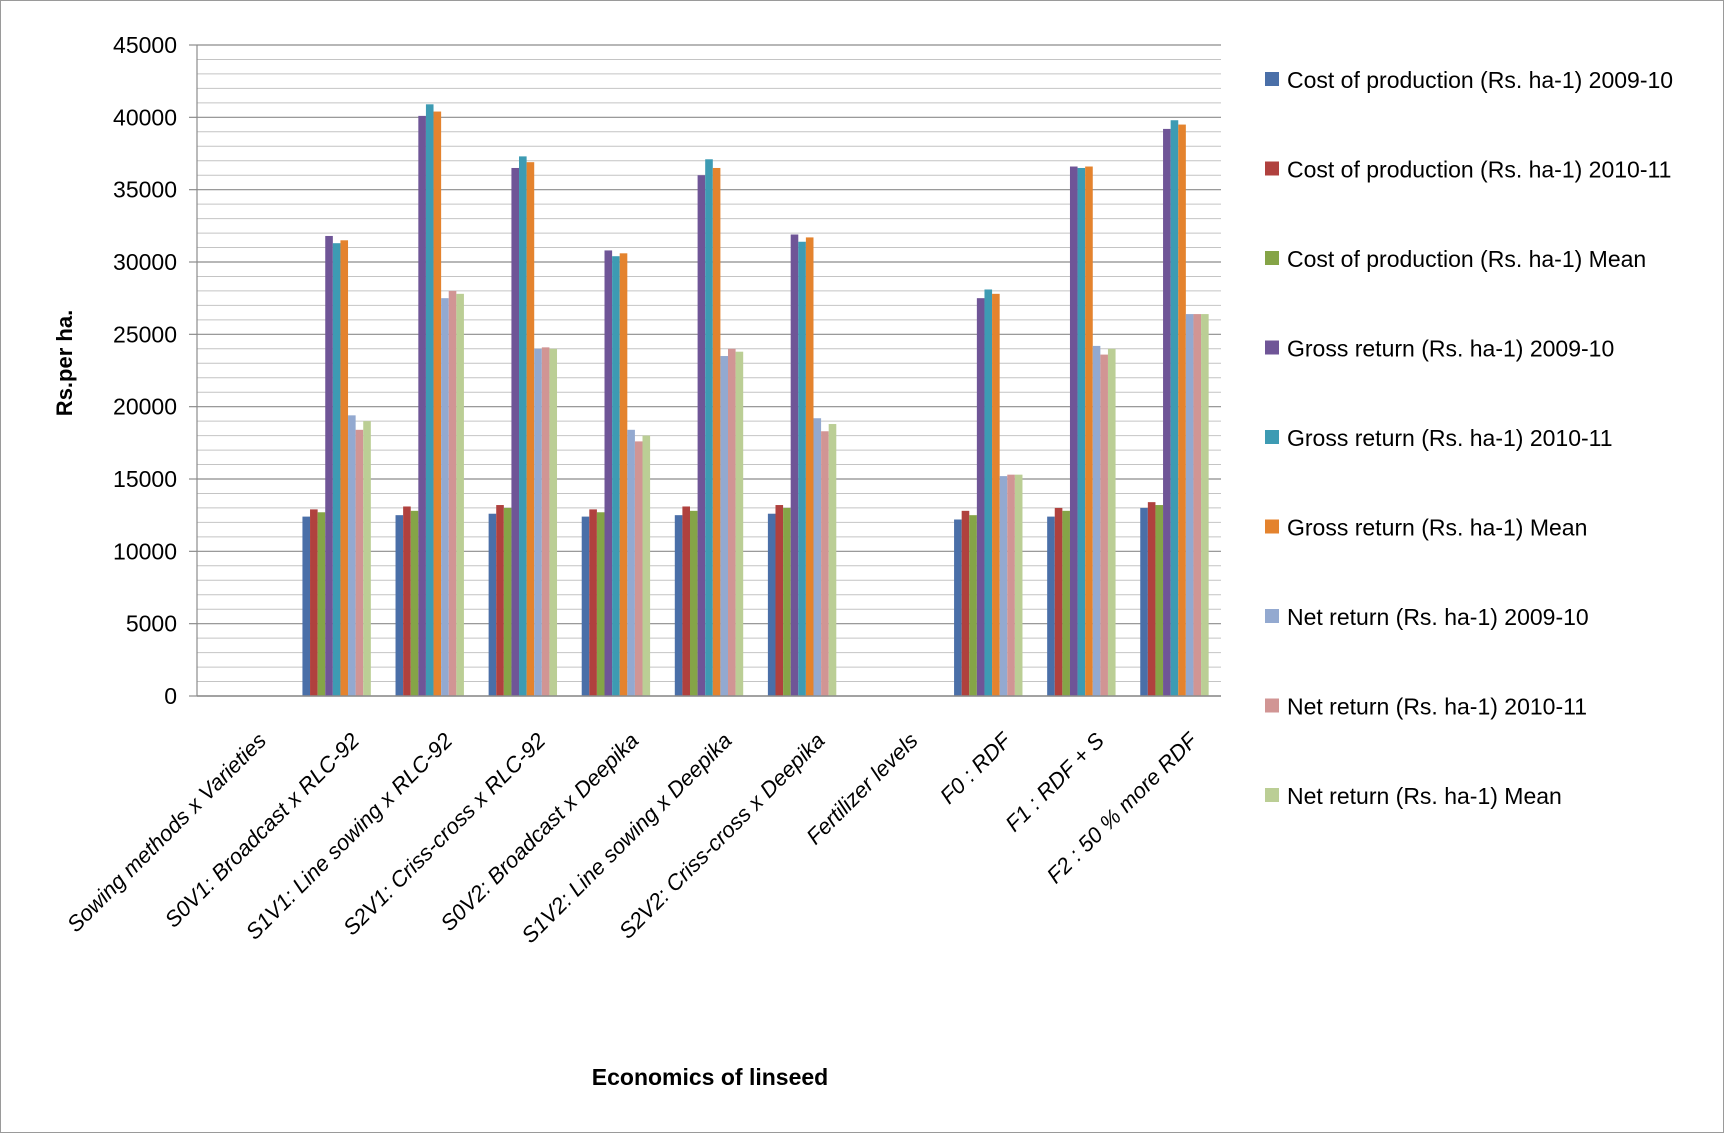 This screenshot has height=1133, width=1724. Describe the element at coordinates (145, 334) in the screenshot. I see `y-tick-label: 25000` at that location.